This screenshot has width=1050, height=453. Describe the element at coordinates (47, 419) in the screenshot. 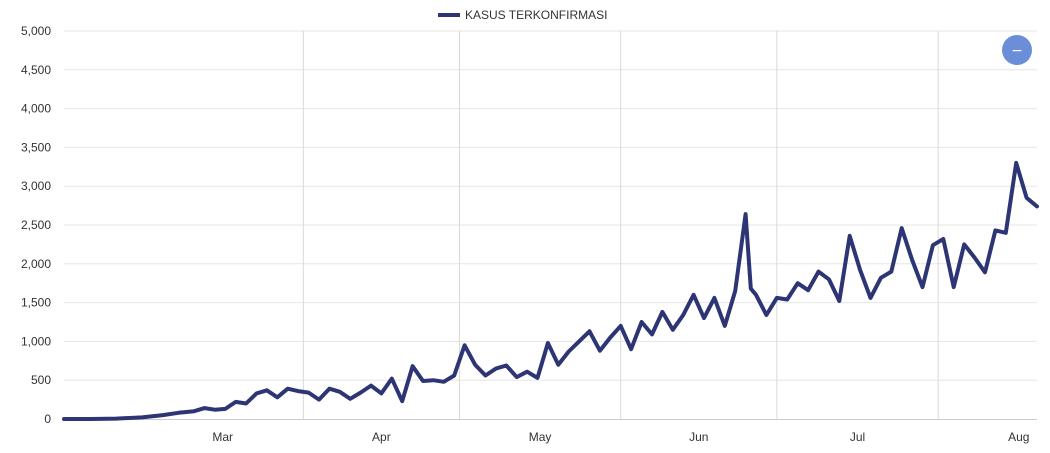

I see `y-tick-label: 0` at that location.